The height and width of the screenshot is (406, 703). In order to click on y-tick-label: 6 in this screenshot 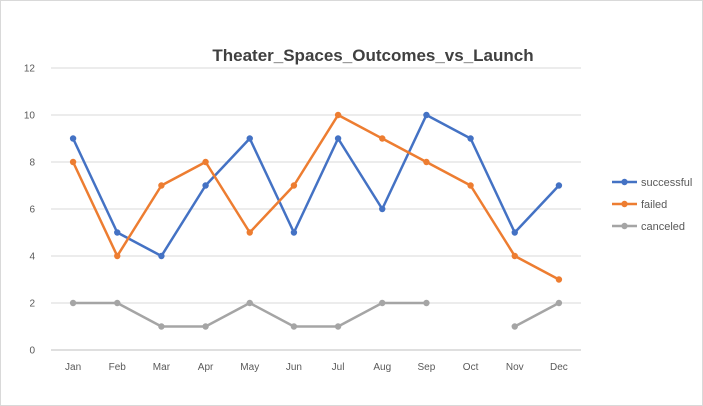, I will do `click(32, 210)`.